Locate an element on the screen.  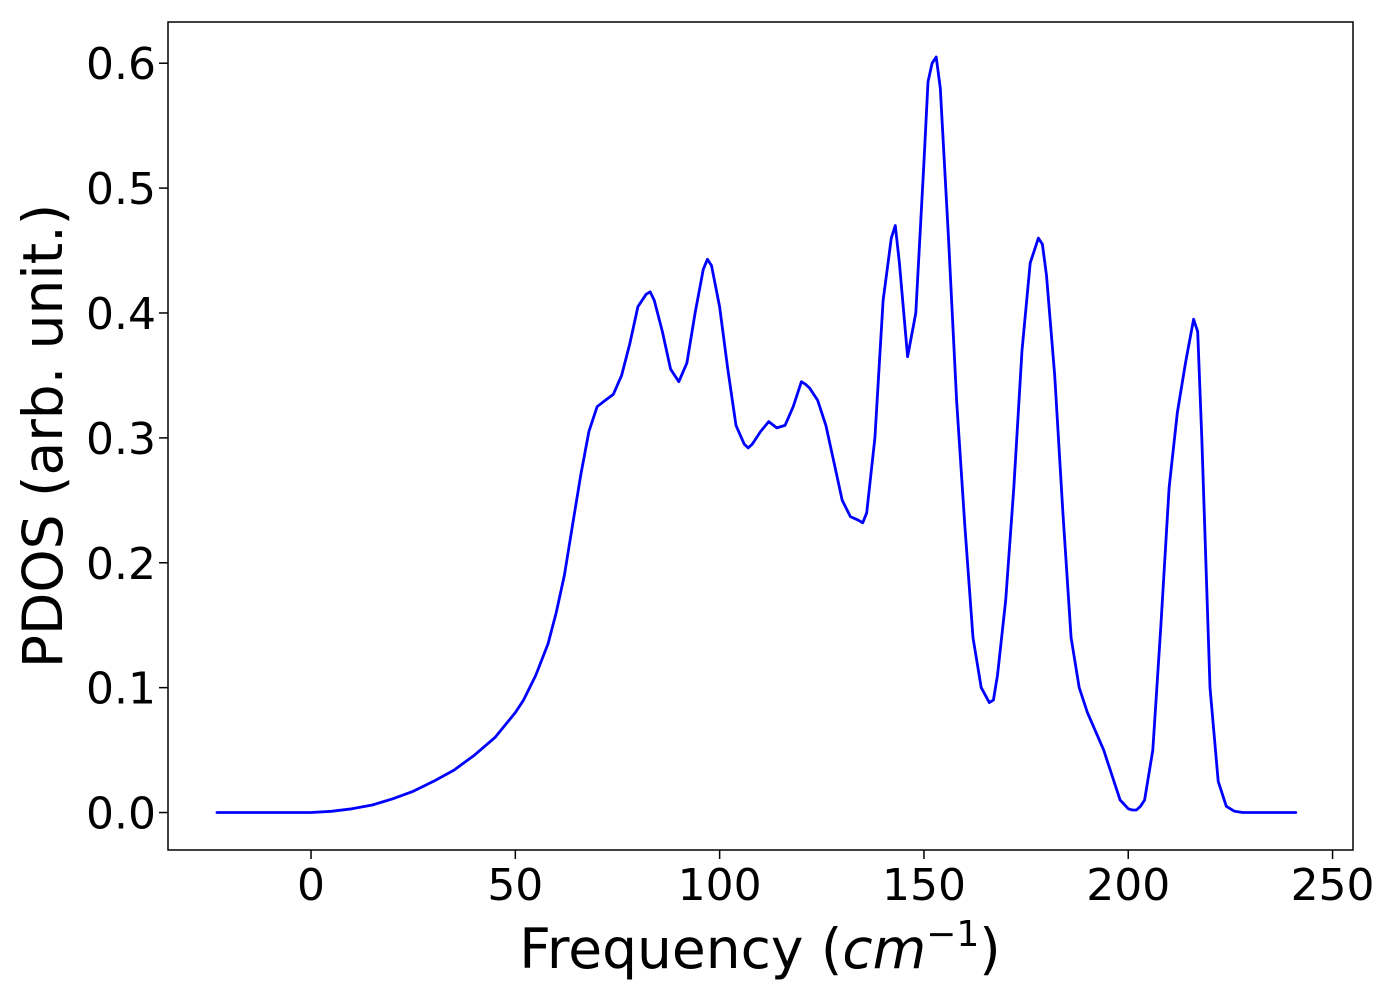
x-tick-label: 150 is located at coordinates (924, 885).